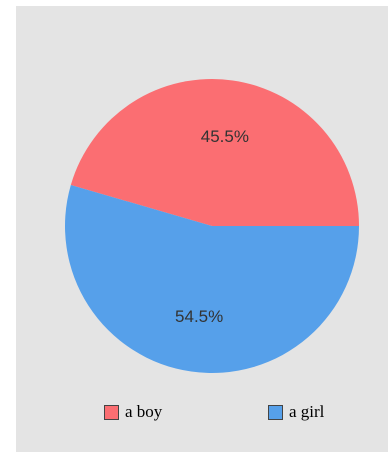 This screenshot has width=388, height=456. Describe the element at coordinates (199, 316) in the screenshot. I see `slice-label-a-girl: 54.5%` at that location.